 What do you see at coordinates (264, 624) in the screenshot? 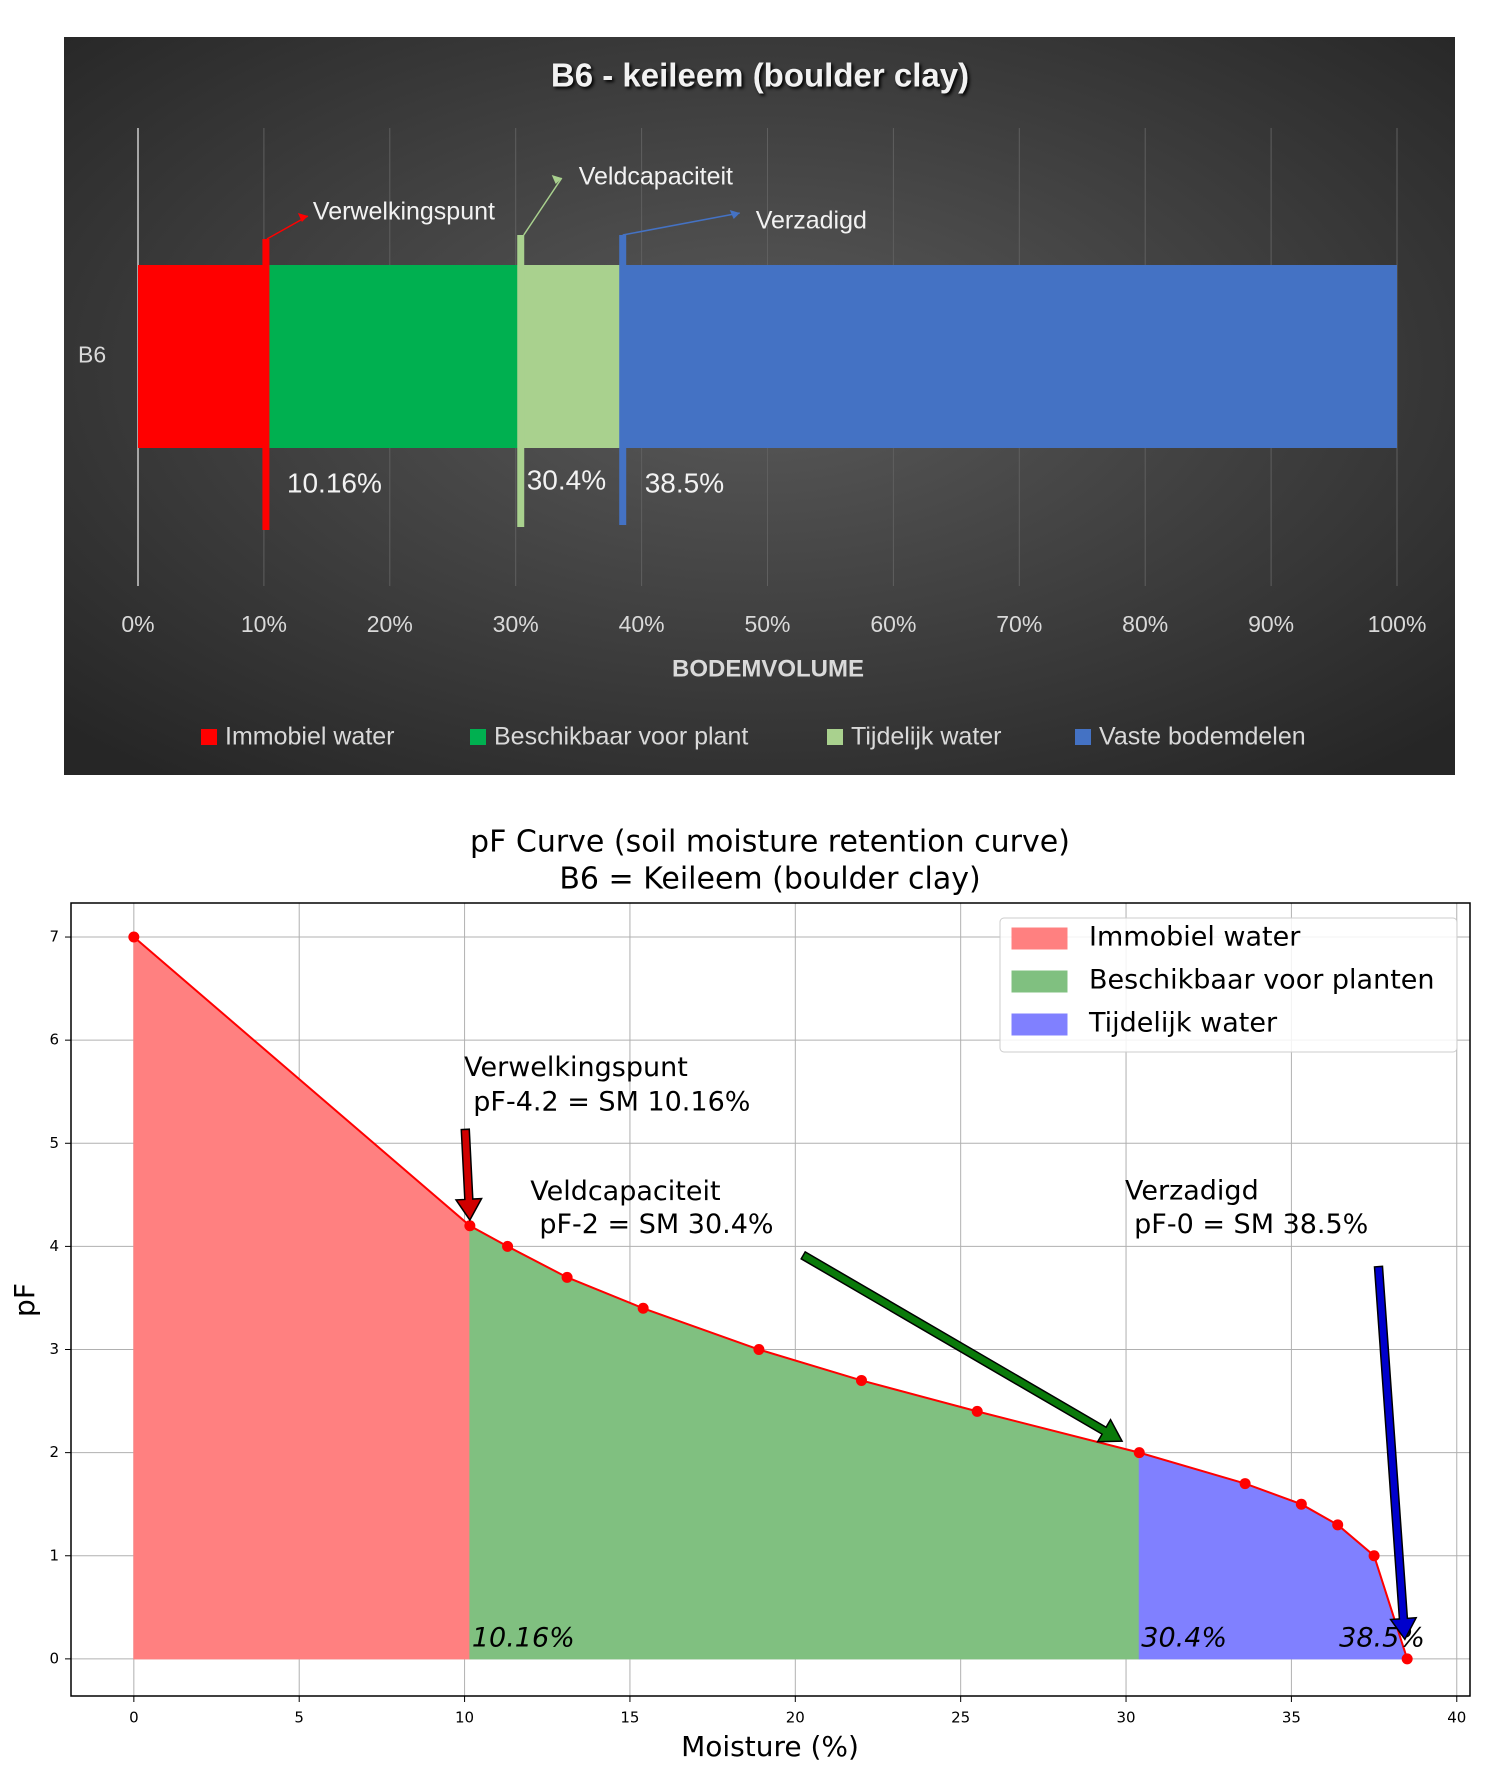
I see `x-tick-label: 10%` at bounding box center [264, 624].